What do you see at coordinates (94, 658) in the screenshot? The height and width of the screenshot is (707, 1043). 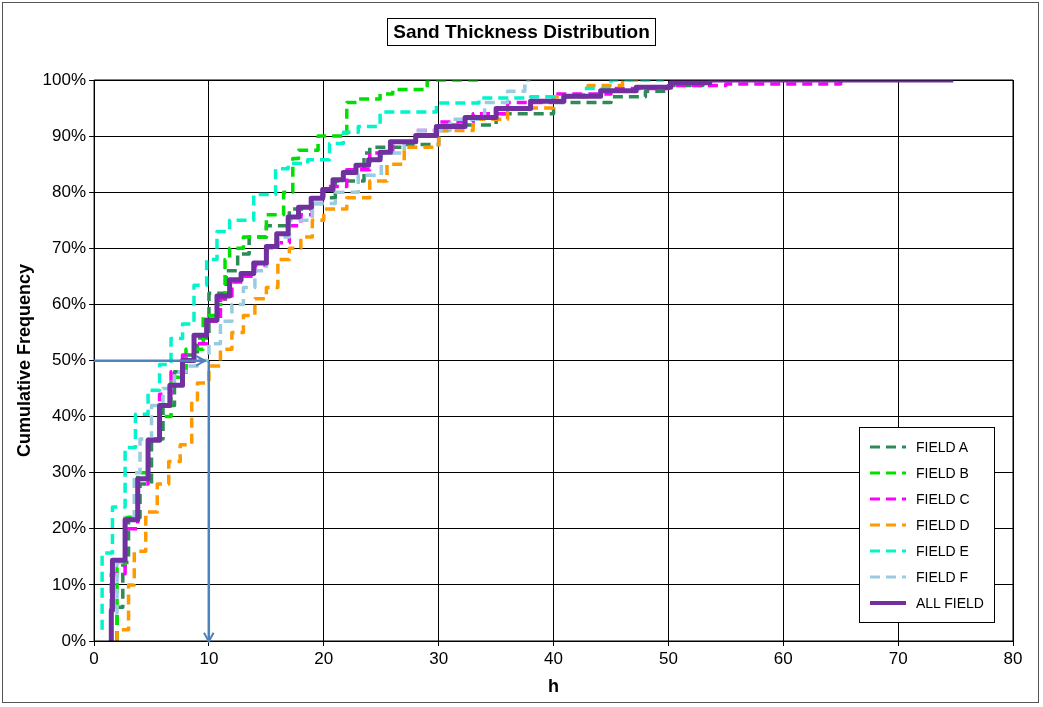 I see `x-tick-label: 0` at bounding box center [94, 658].